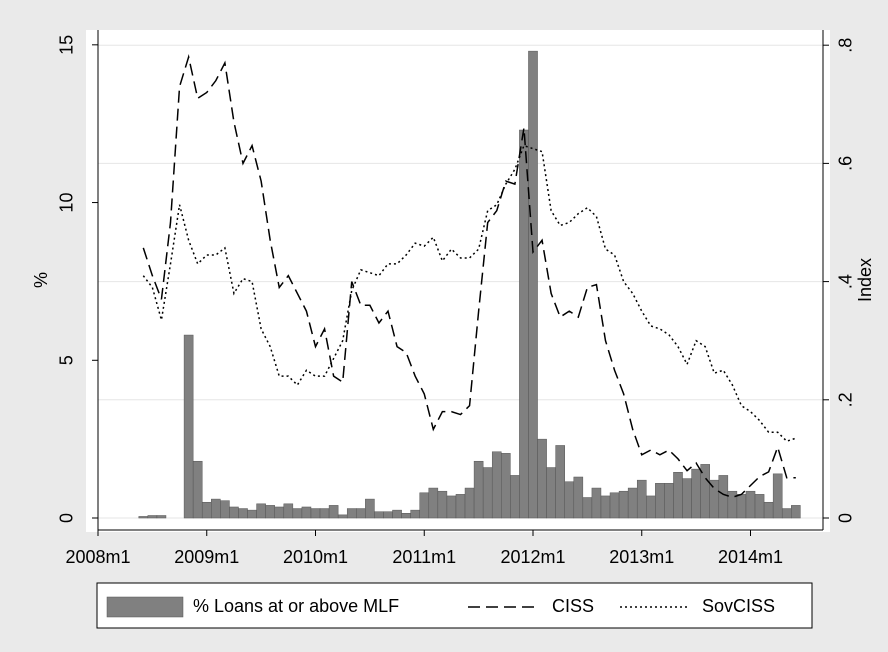  What do you see at coordinates (865, 280) in the screenshot?
I see `y2-axis-title: Index` at bounding box center [865, 280].